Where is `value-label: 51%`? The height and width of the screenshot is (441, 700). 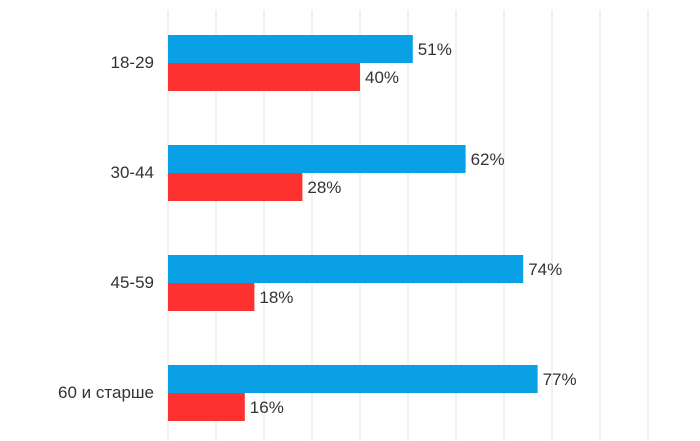 value-label: 51% is located at coordinates (435, 49).